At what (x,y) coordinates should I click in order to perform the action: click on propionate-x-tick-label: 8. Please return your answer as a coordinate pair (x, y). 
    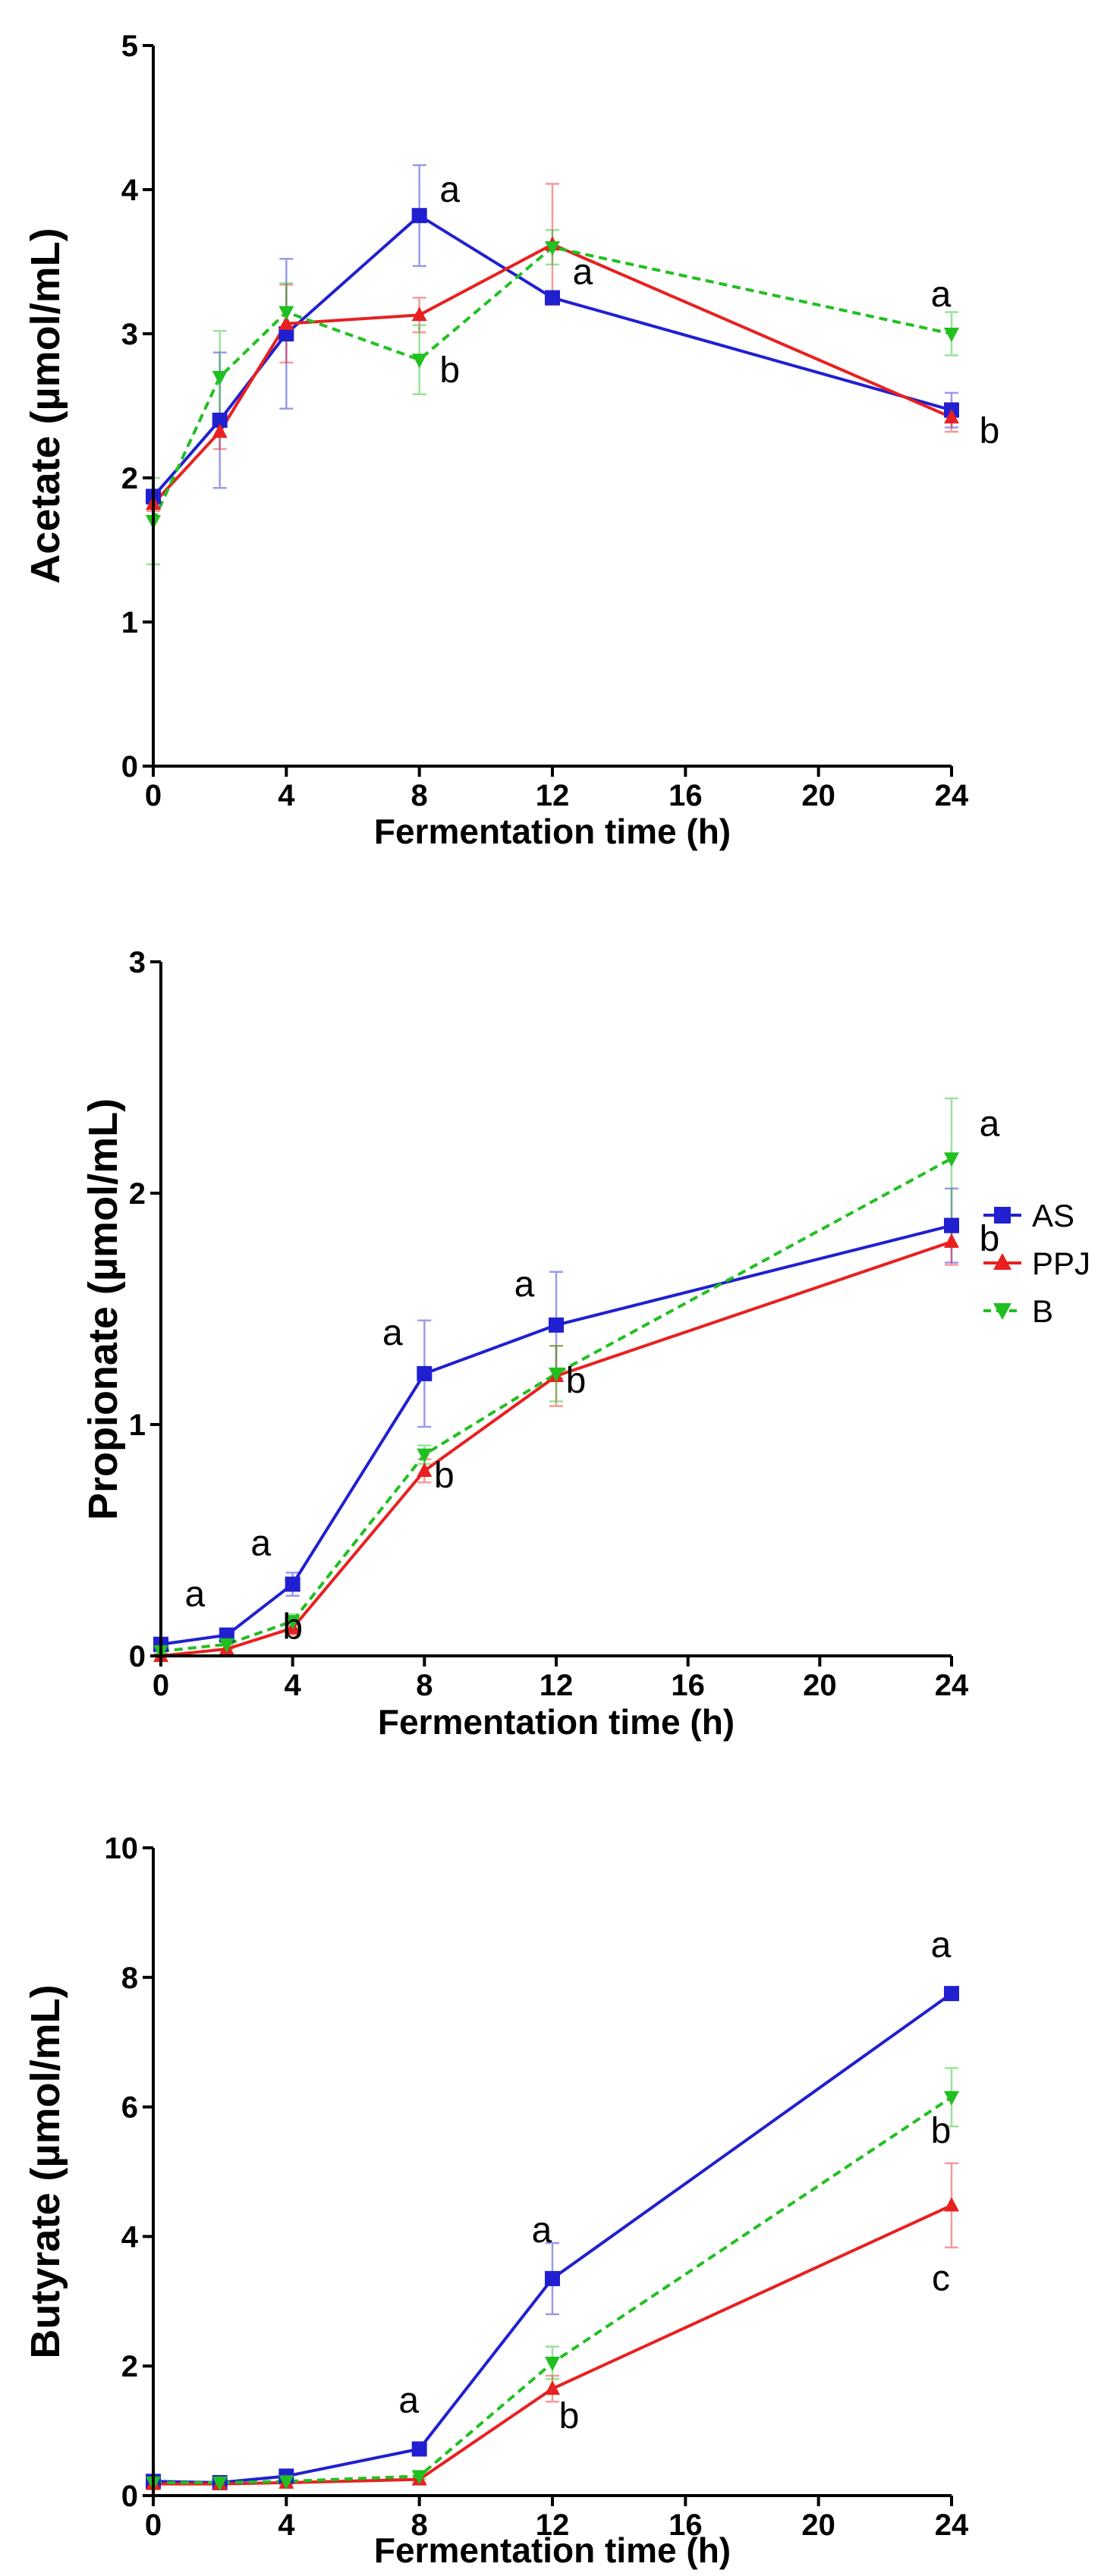
    Looking at the image, I should click on (424, 1685).